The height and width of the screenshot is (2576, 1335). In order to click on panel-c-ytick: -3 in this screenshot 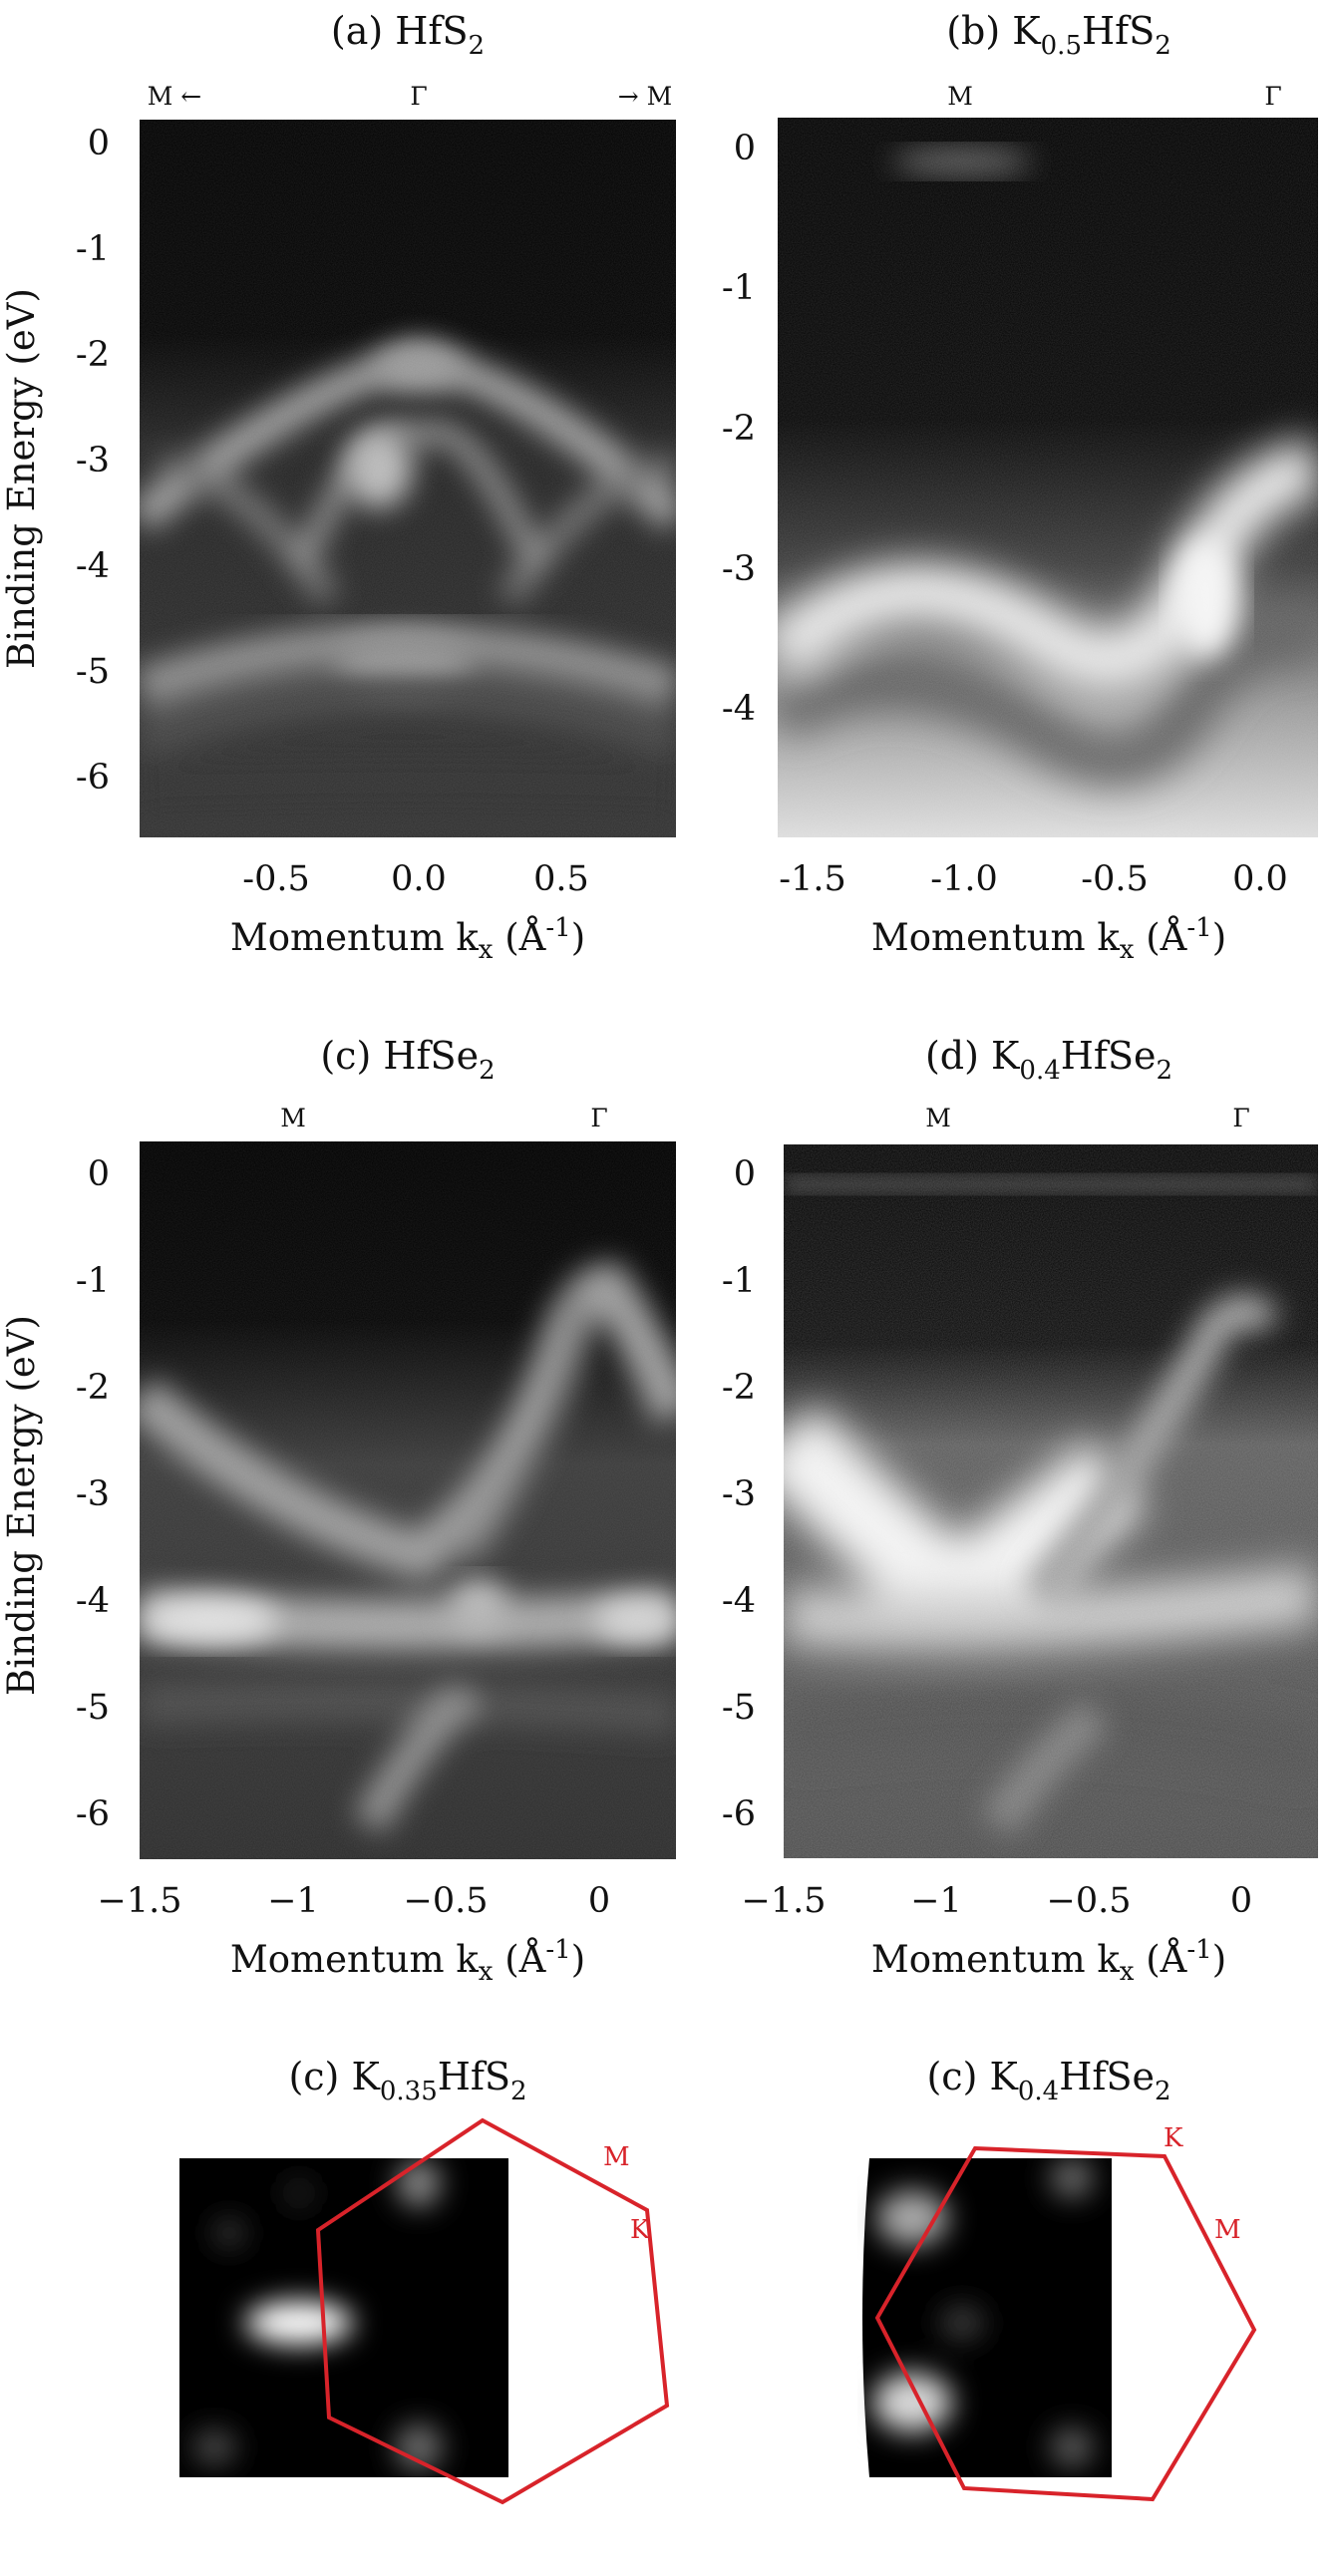, I will do `click(93, 1494)`.